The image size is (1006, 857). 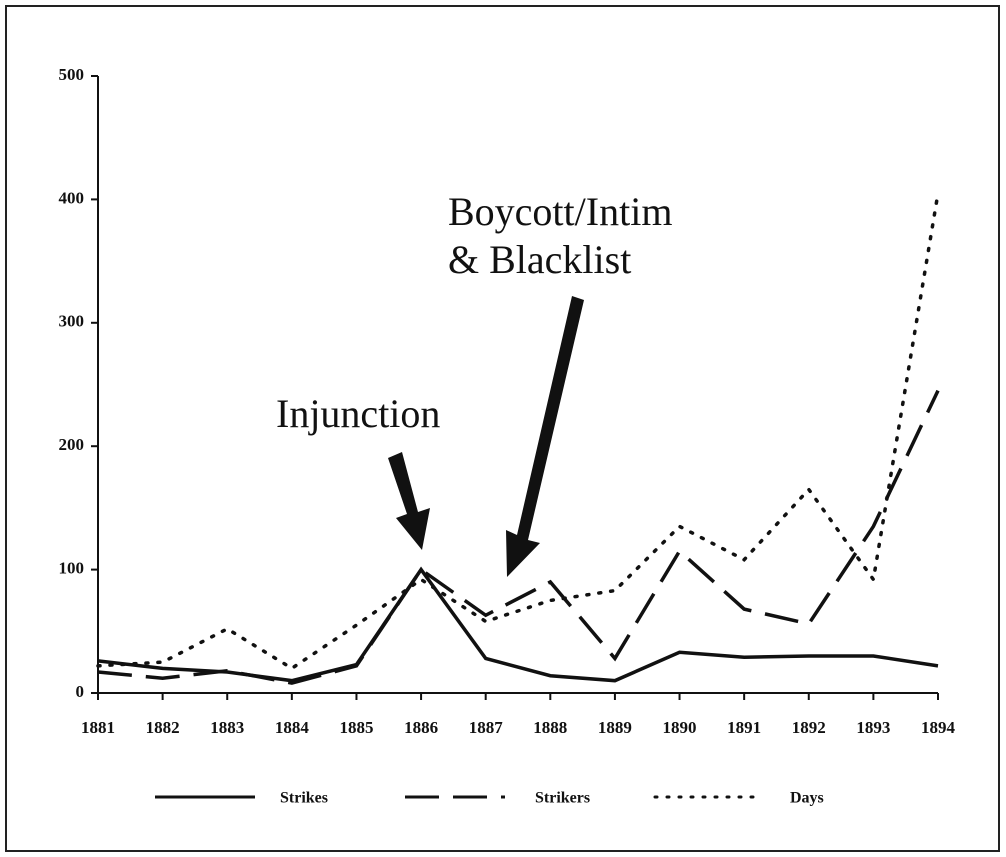 I want to click on x-tick-label: 1889, so click(x=615, y=727).